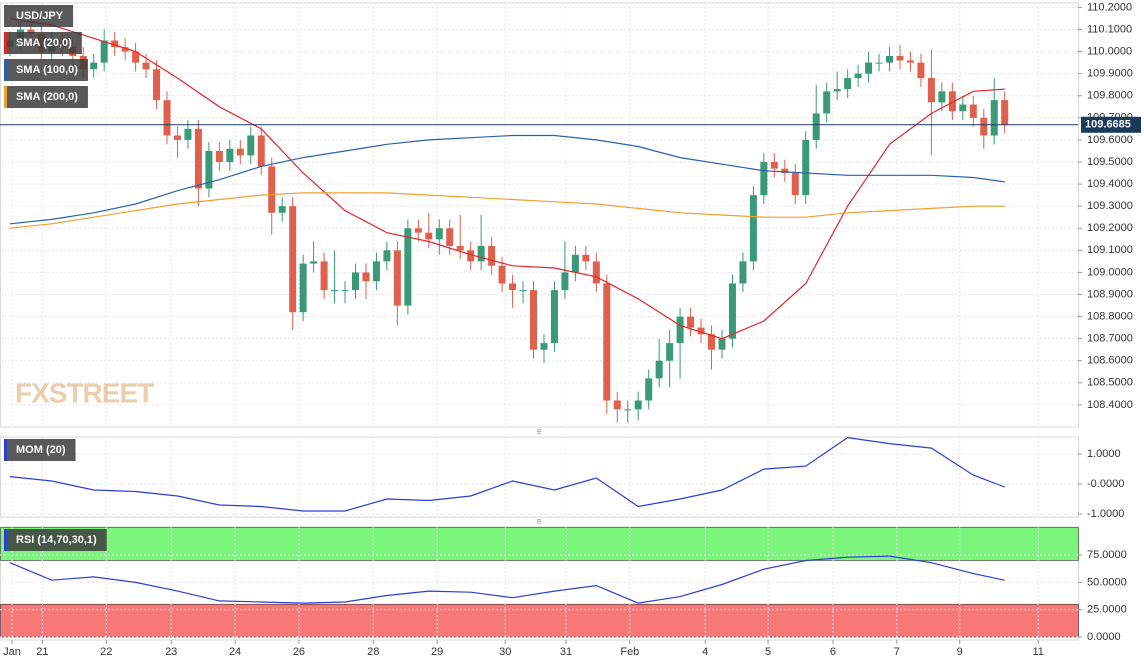 The width and height of the screenshot is (1144, 664). Describe the element at coordinates (1111, 124) in the screenshot. I see `last-price-box` at that location.